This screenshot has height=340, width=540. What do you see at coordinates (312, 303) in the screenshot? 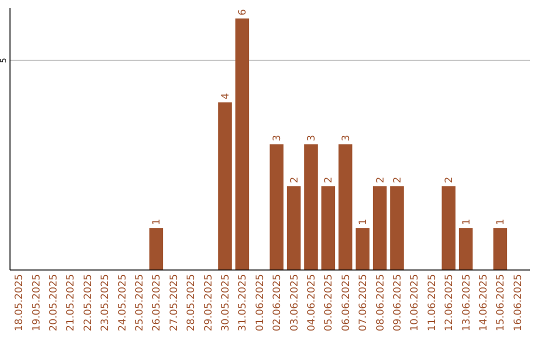
I see `x-tick-label: 04.06.2025` at bounding box center [312, 303].